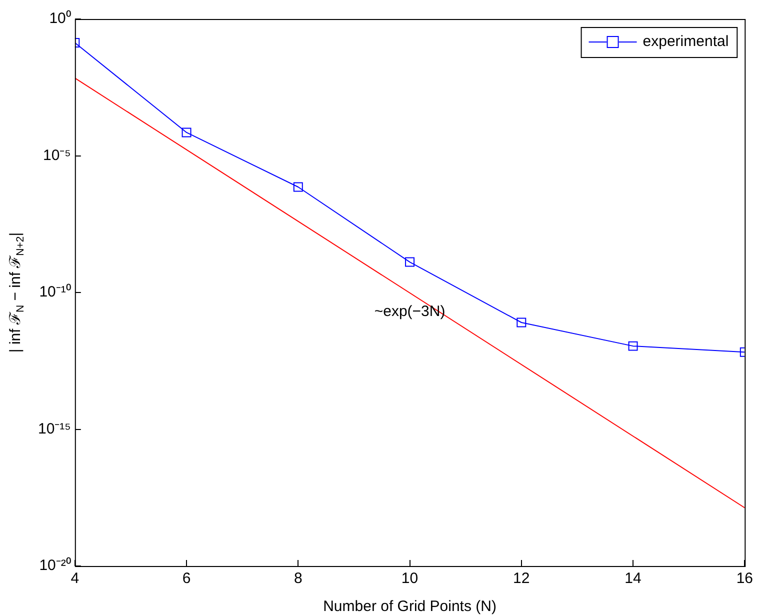 The image size is (763, 616). I want to click on y-axis-title: | inf ℱN − inf ℱN+2|, so click(16, 292).